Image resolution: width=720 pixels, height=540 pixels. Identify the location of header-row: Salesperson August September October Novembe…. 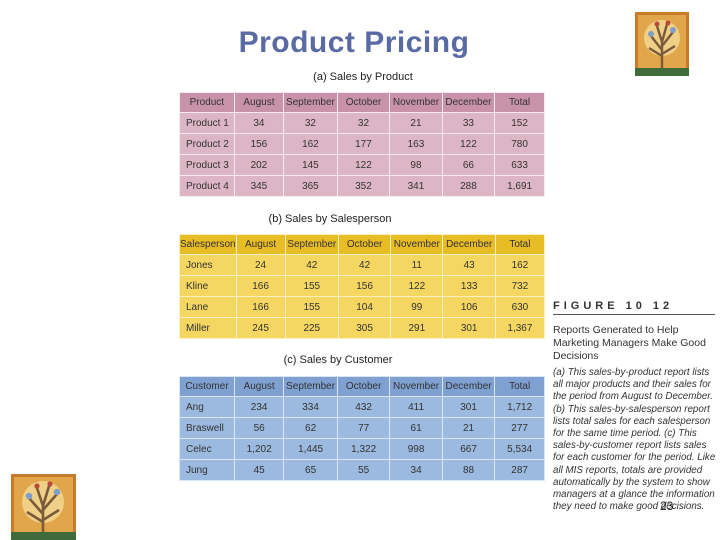
(362, 244).